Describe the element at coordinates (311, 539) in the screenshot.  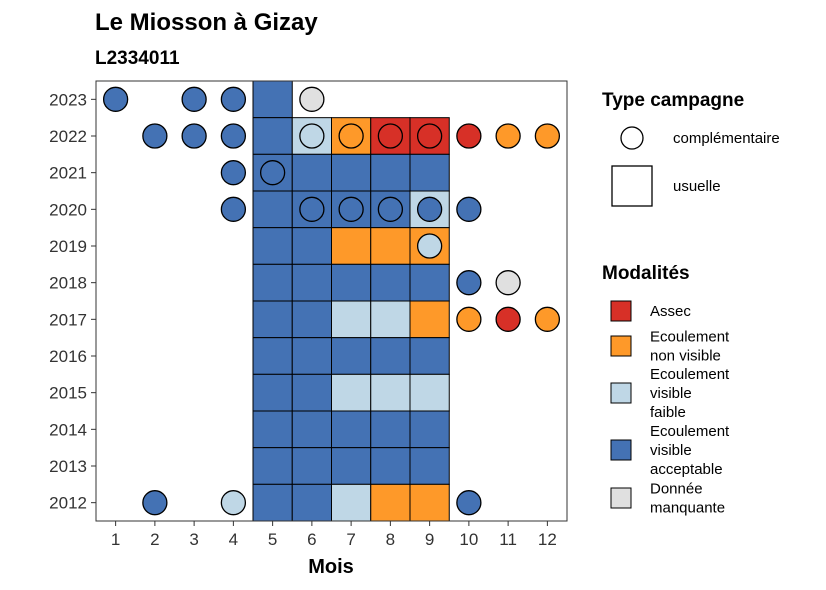
I see `x-tick-label: 6` at that location.